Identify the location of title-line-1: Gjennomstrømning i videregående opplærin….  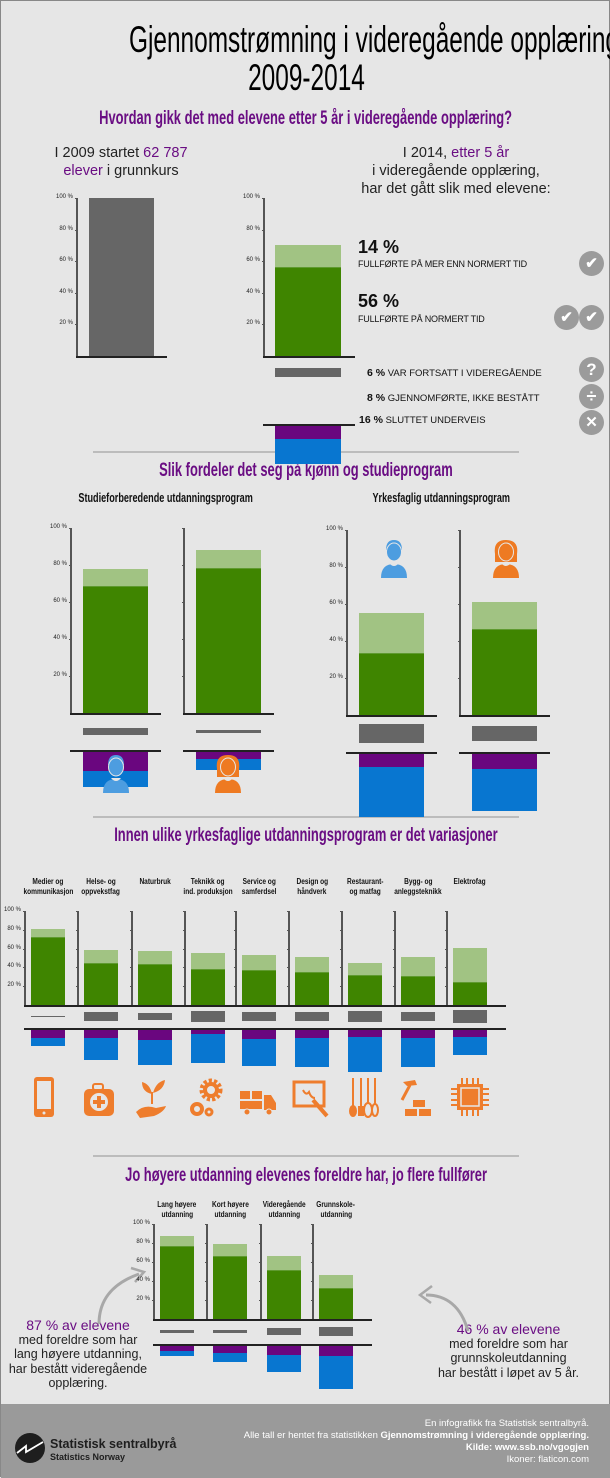
(369, 39).